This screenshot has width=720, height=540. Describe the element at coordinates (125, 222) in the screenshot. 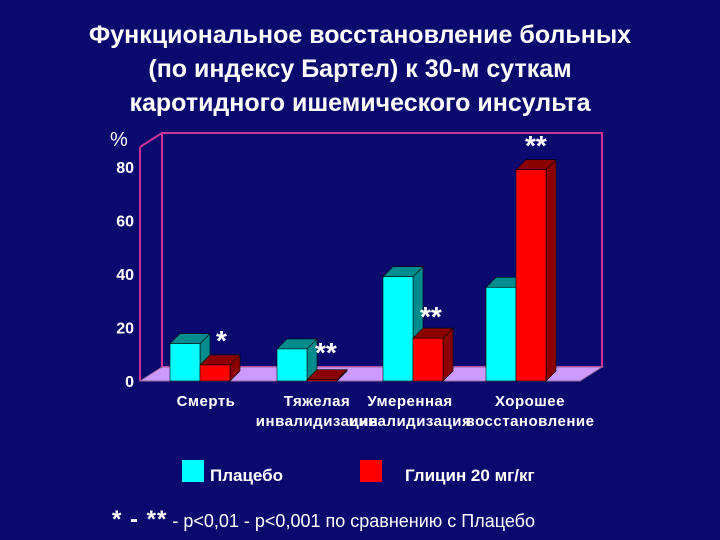

I see `y-tick-label: 60` at that location.